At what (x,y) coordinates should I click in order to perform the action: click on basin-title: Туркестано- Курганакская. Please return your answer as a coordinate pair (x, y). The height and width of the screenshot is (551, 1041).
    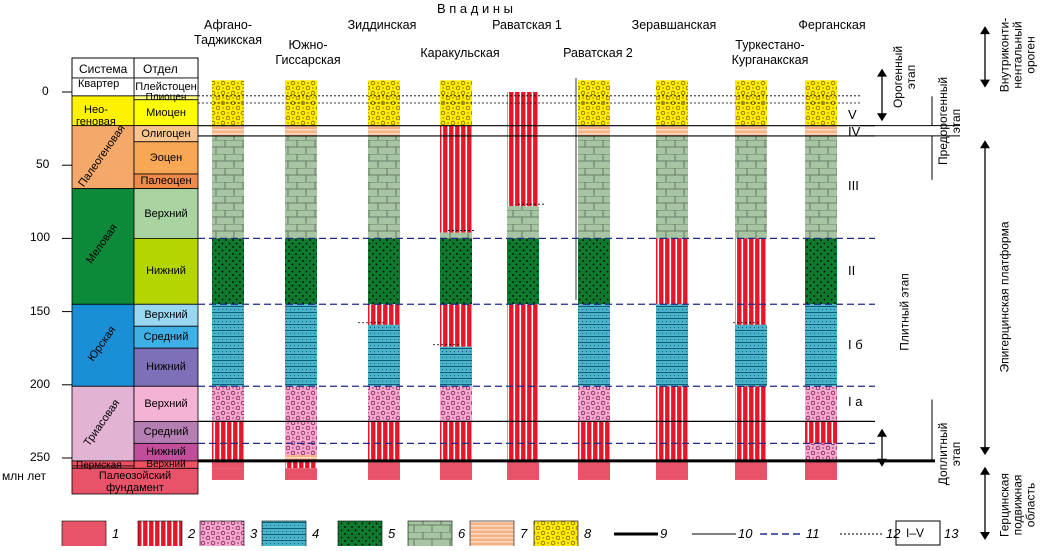
    Looking at the image, I should click on (770, 52).